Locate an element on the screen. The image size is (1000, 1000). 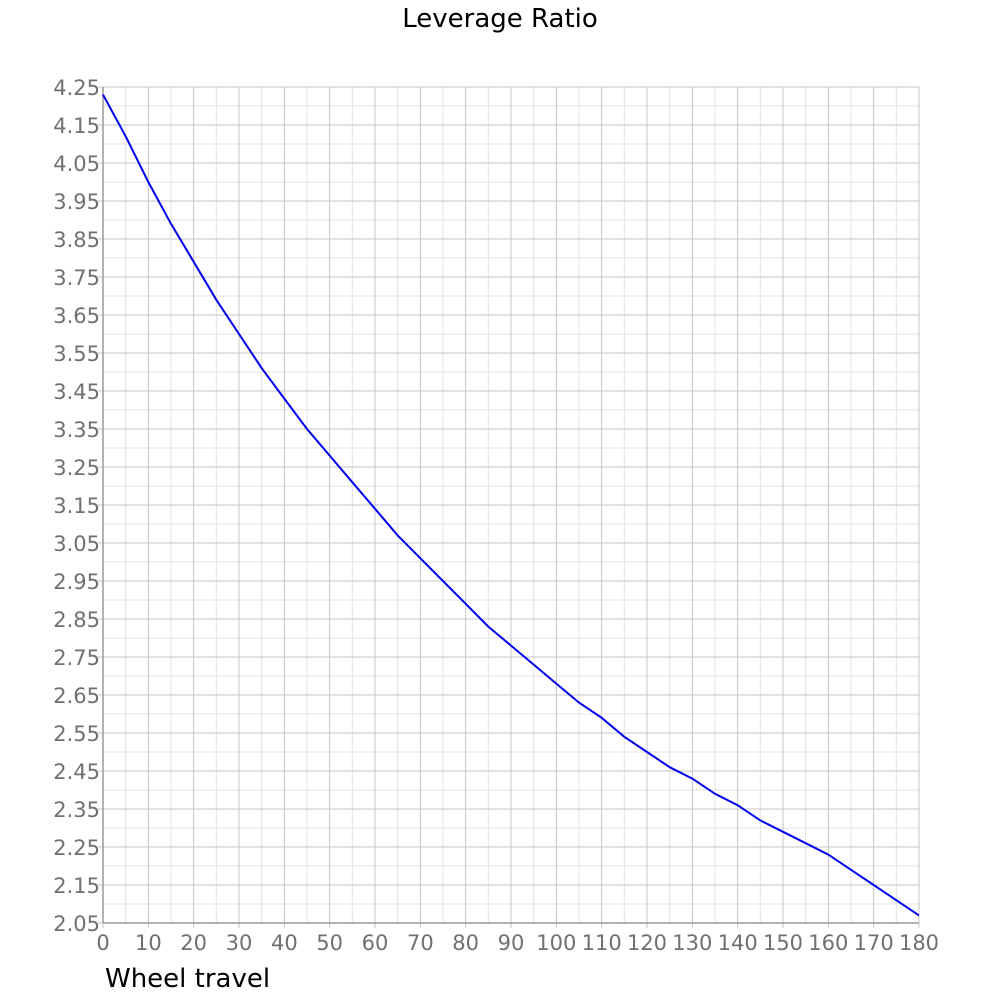
y-tick-label: 4.25 is located at coordinates (76, 88).